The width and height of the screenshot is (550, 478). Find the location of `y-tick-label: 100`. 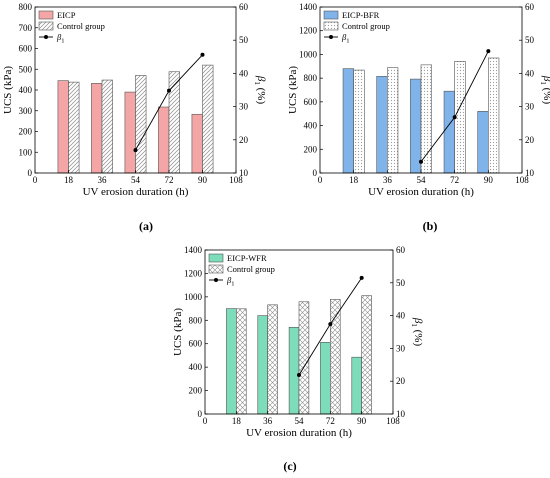

y-tick-label: 100 is located at coordinates (26, 152).